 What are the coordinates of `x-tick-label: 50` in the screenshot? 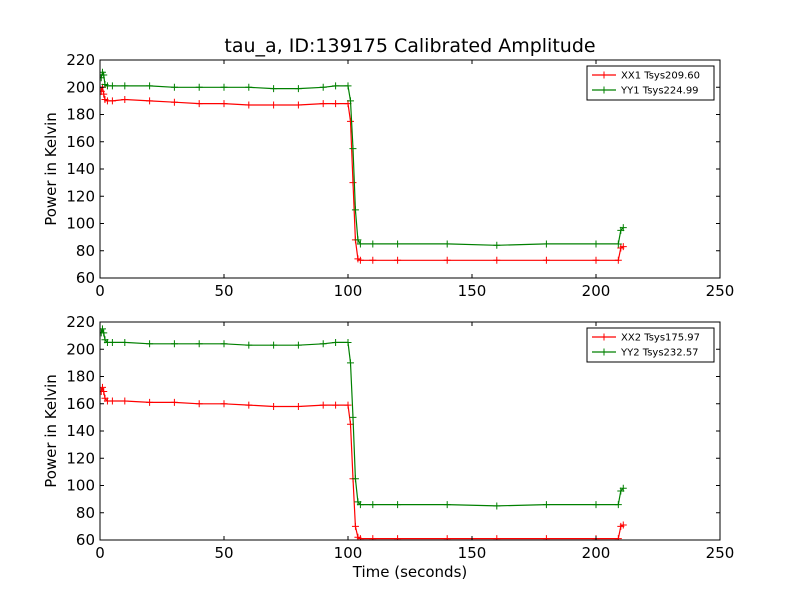 It's located at (223, 553).